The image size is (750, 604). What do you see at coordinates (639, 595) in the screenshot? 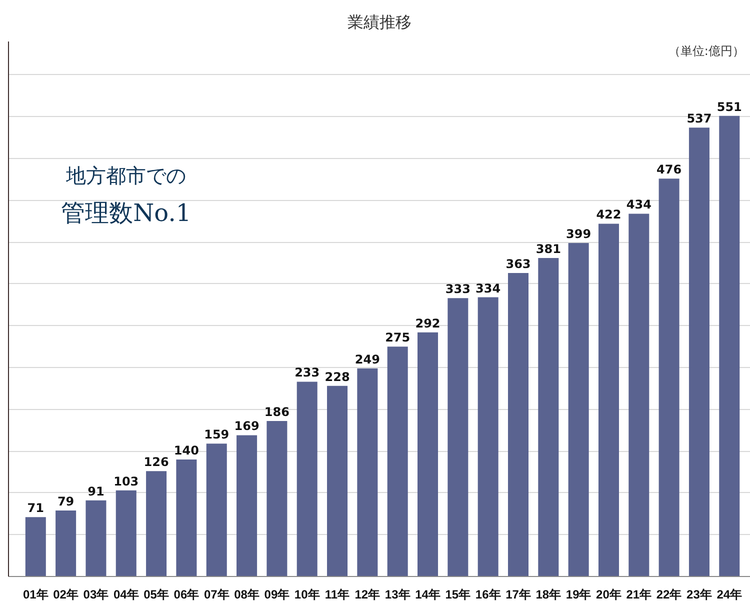
I see `x-tick-label: 21年` at bounding box center [639, 595].